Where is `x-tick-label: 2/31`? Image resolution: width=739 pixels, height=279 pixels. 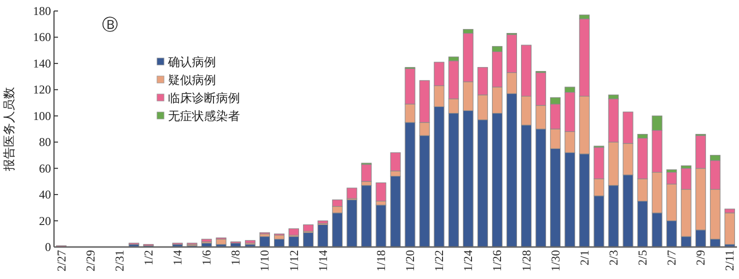
x-tick-label: 2/31 is located at coordinates (119, 261).